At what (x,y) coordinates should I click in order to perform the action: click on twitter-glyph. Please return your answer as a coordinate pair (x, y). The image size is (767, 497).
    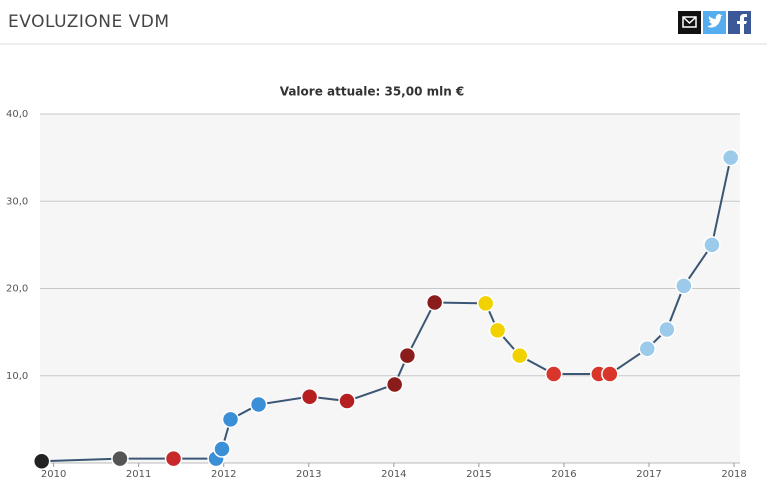
    Looking at the image, I should click on (715, 21).